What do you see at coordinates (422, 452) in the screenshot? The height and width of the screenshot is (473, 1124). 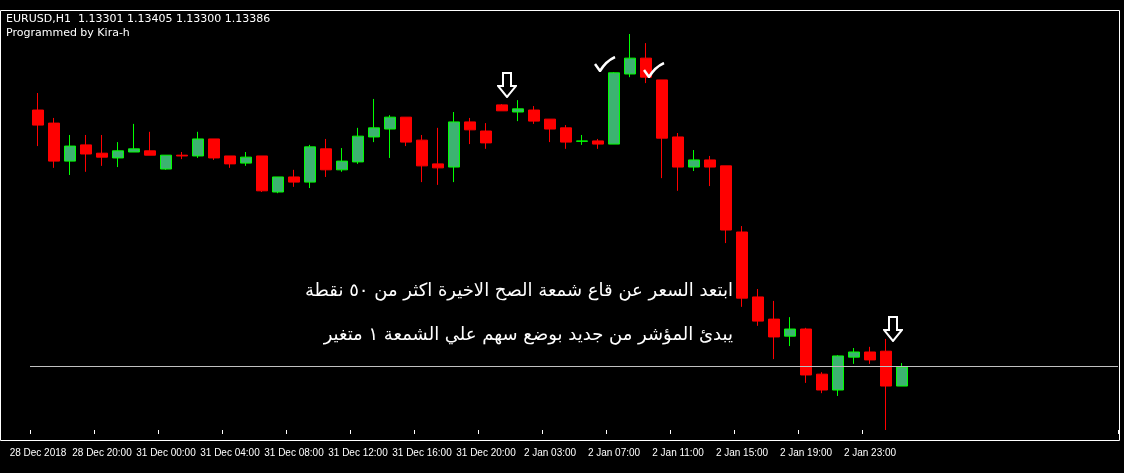 I see `x-tick-label: 31 Dec 16:00` at bounding box center [422, 452].